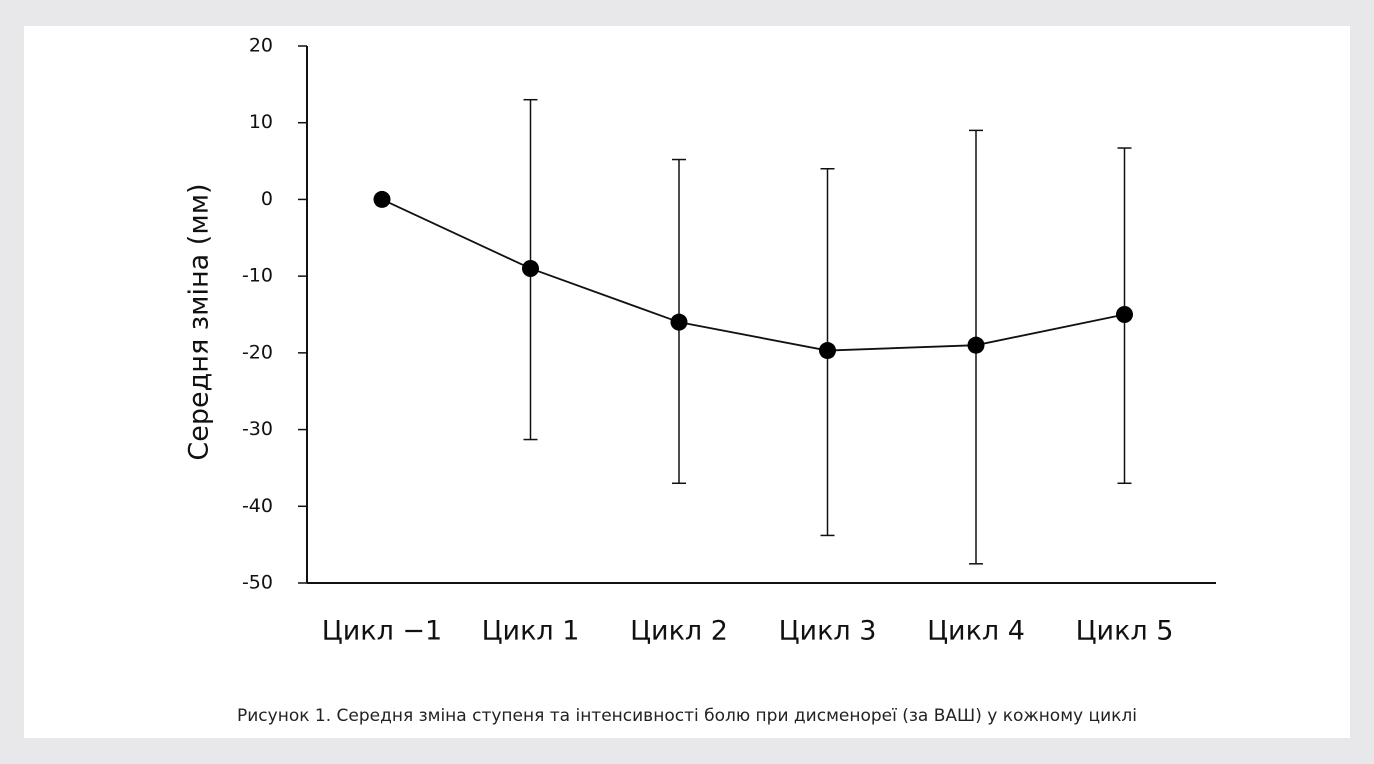  Describe the element at coordinates (275, 314) in the screenshot. I see `y-axis: 20 10 0 -10 -20 -30 -40 -50` at that location.